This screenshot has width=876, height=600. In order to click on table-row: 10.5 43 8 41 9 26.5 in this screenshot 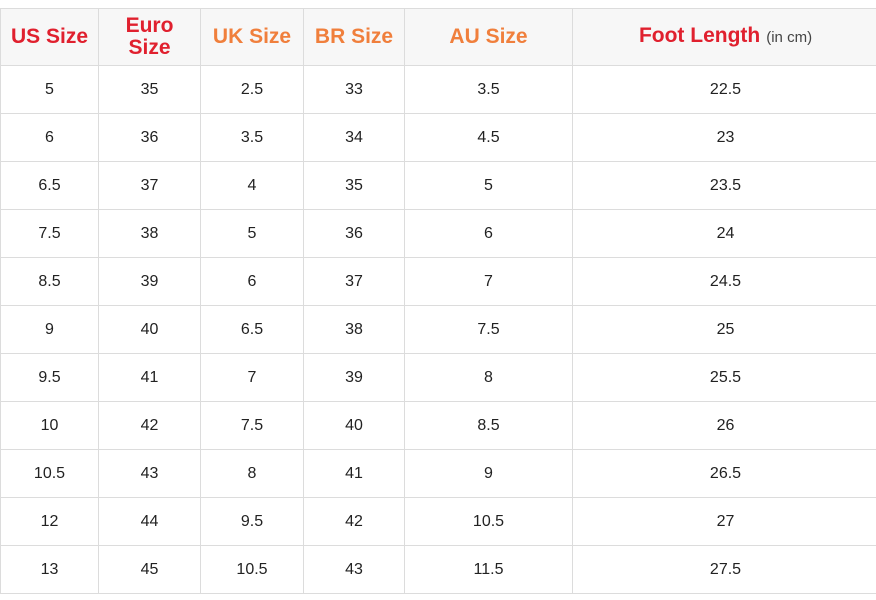, I will do `click(438, 473)`.